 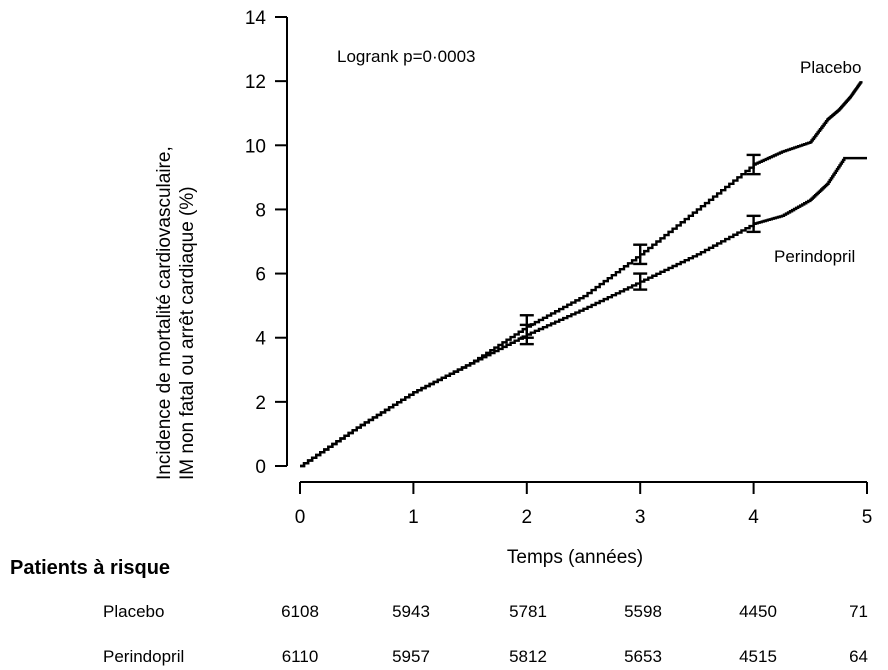 I want to click on y-tick-label: 12, so click(x=255, y=82).